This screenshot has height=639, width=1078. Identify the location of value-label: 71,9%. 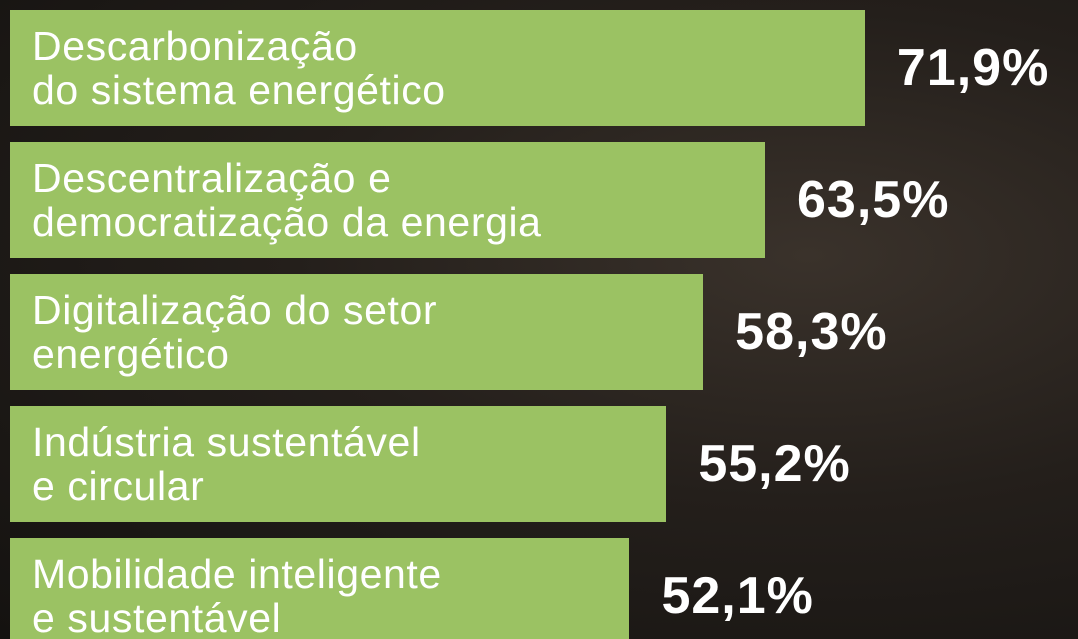
(973, 68).